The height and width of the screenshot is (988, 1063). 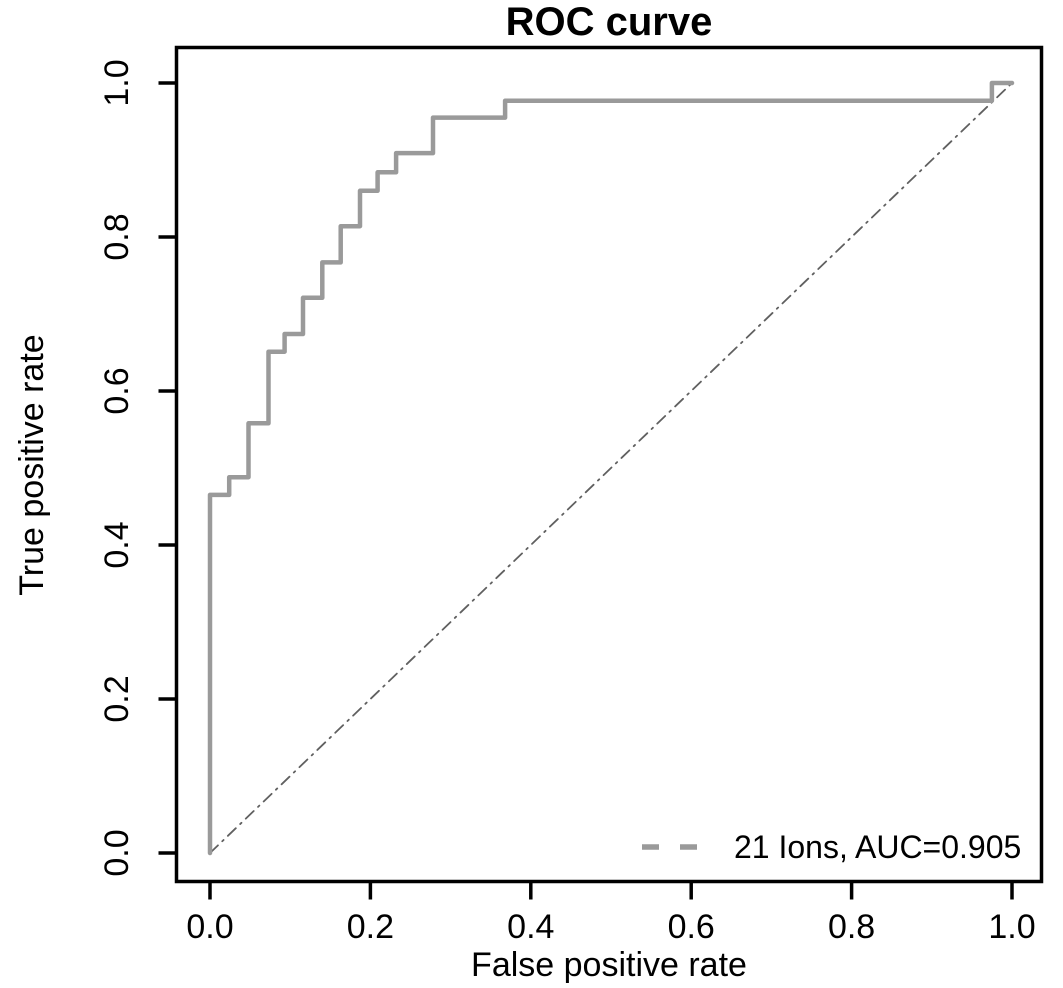 I want to click on legend-dashed-line-icon, so click(x=673, y=847).